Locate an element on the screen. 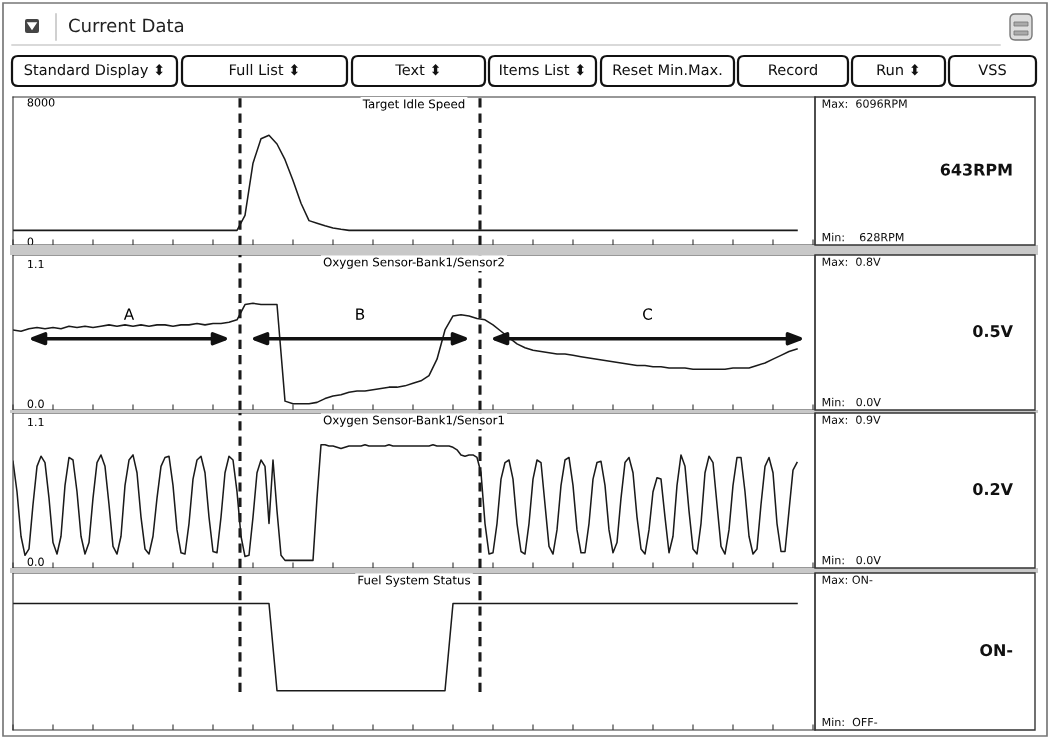 Image resolution: width=1050 pixels, height=739 pixels. text: Items List ⬍ is located at coordinates (542, 69).